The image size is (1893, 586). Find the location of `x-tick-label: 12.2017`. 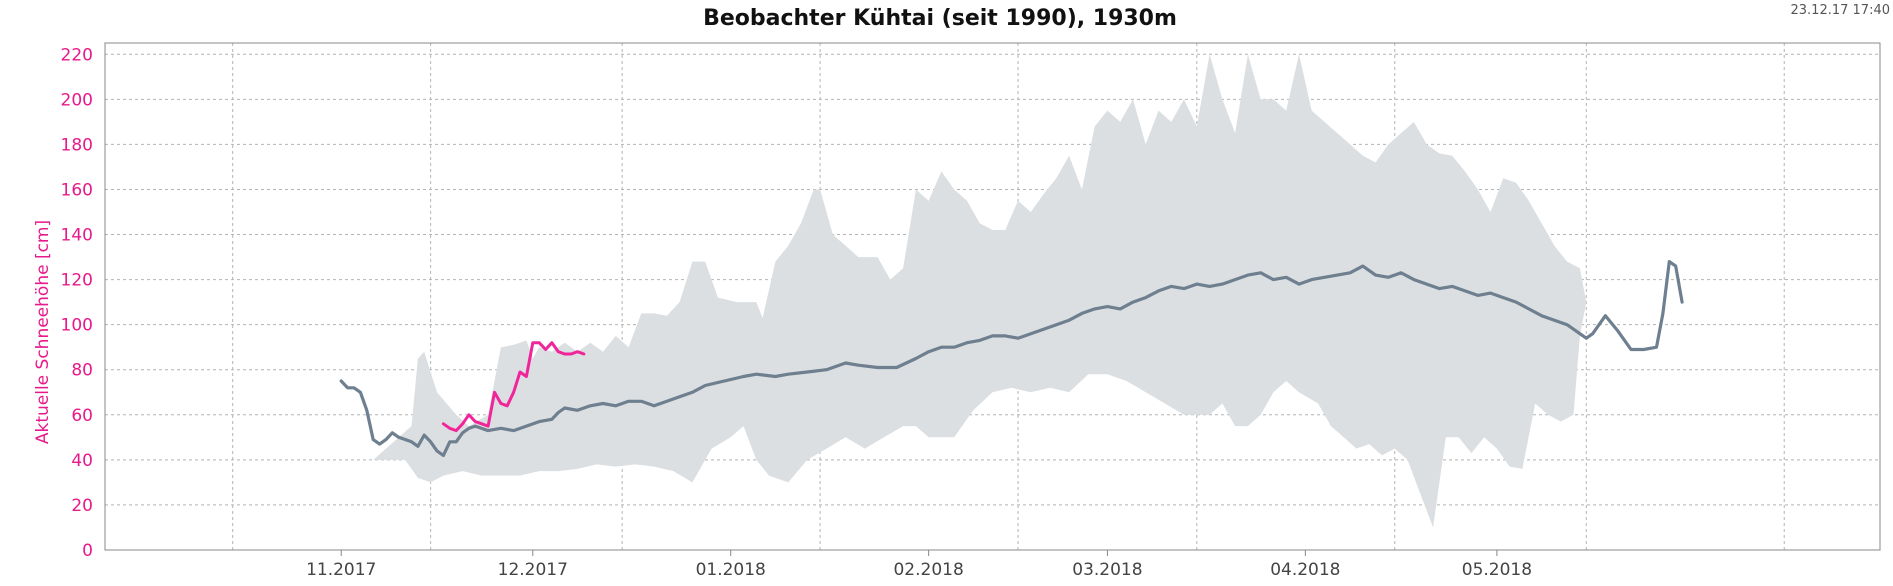

x-tick-label: 12.2017 is located at coordinates (533, 570).